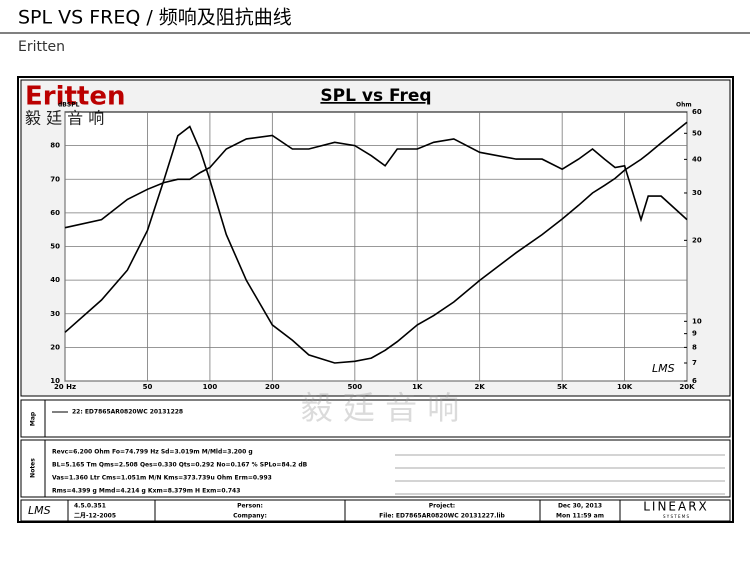 The image size is (750, 564). Describe the element at coordinates (380, 408) in the screenshot. I see `watermark: 毅 廷 音 响` at that location.